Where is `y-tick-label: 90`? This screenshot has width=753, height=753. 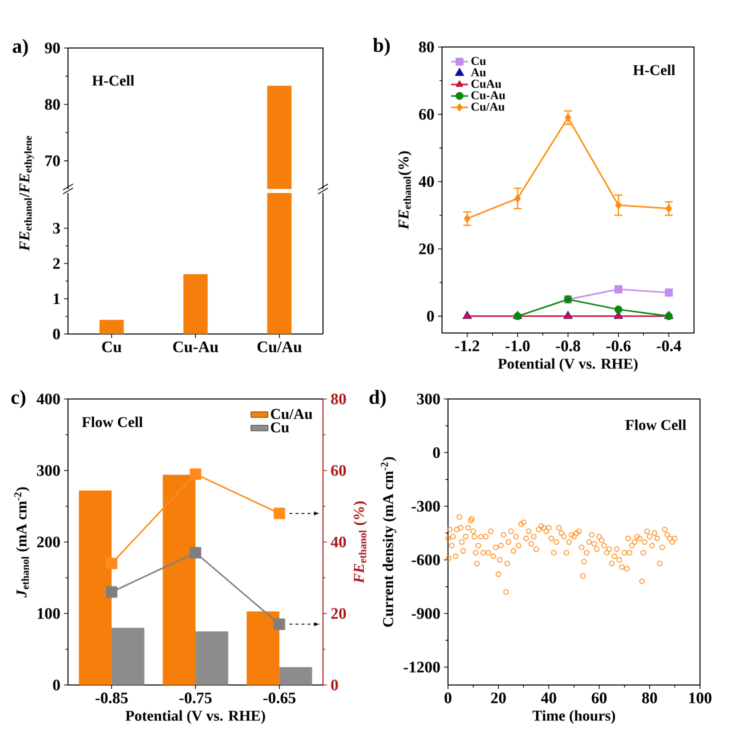 y-tick-label: 90 is located at coordinates (52, 48).